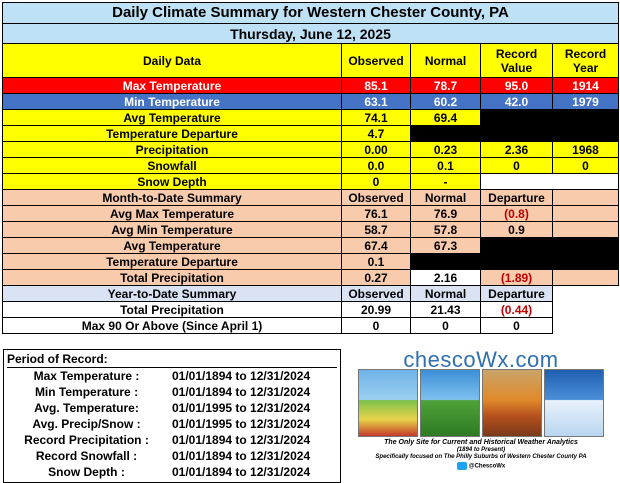 The width and height of the screenshot is (620, 483). I want to click on table-row: Temperature Departure 0.1, so click(310, 261).